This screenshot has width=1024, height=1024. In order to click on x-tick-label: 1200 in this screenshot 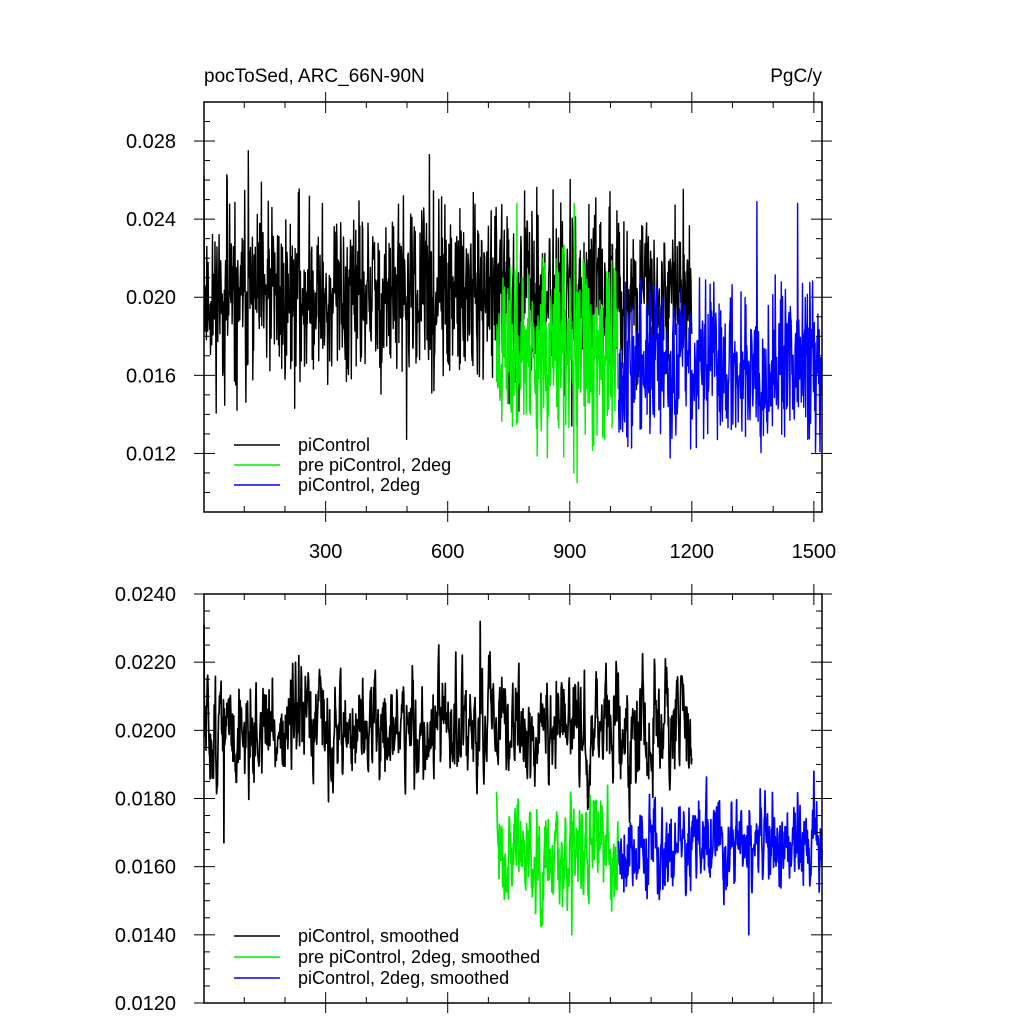, I will do `click(692, 552)`.